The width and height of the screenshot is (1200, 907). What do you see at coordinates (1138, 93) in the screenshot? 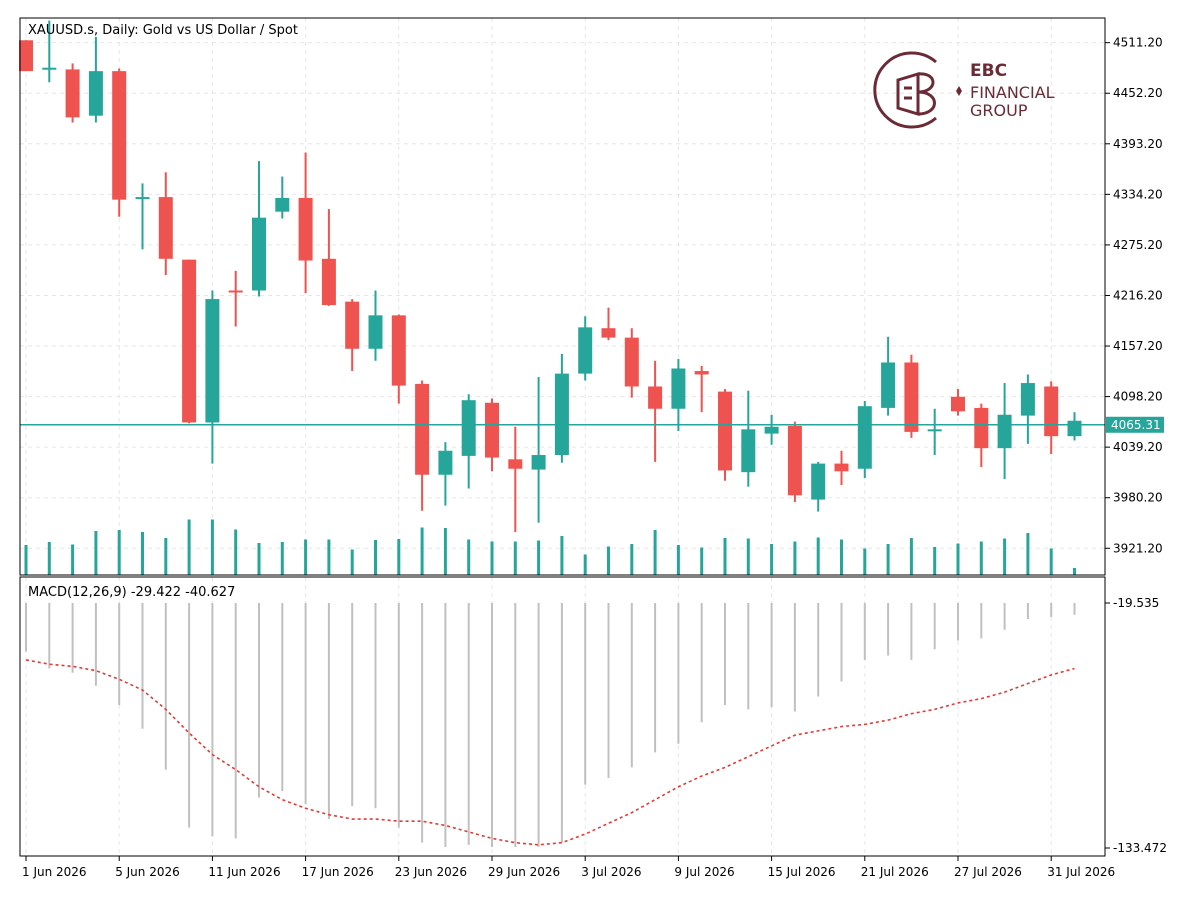
I see `price-tick-label: 4452.20` at bounding box center [1138, 93].